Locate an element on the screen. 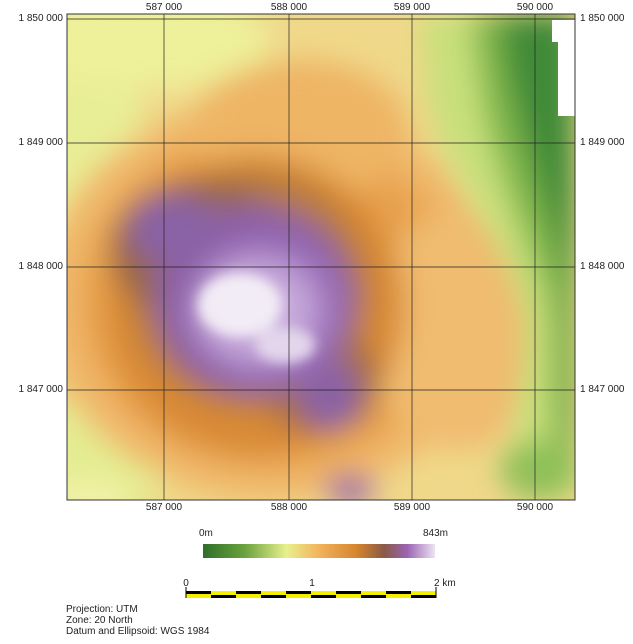 This screenshot has height=644, width=633. y-tick-label-left: 1 848 000 is located at coordinates (41, 266).